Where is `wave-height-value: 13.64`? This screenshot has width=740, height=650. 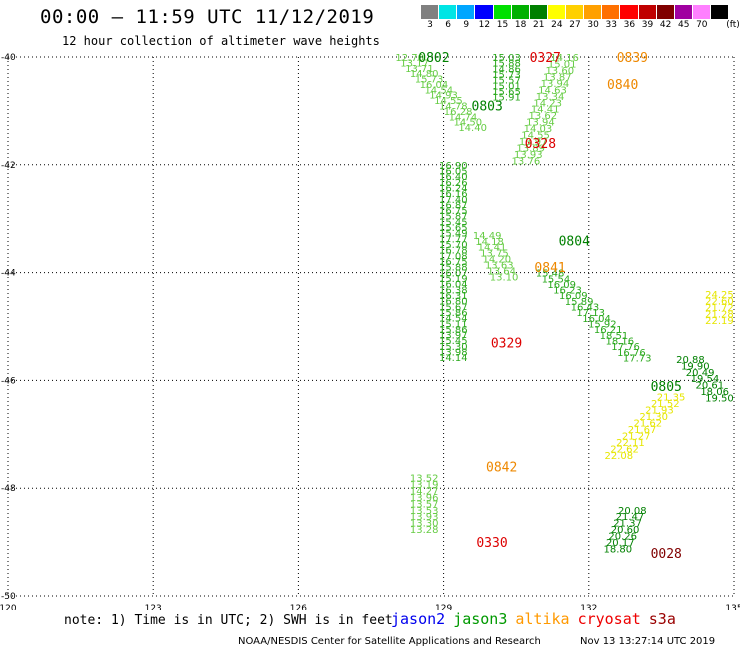 wave-height-value: 13.64 is located at coordinates (501, 271).